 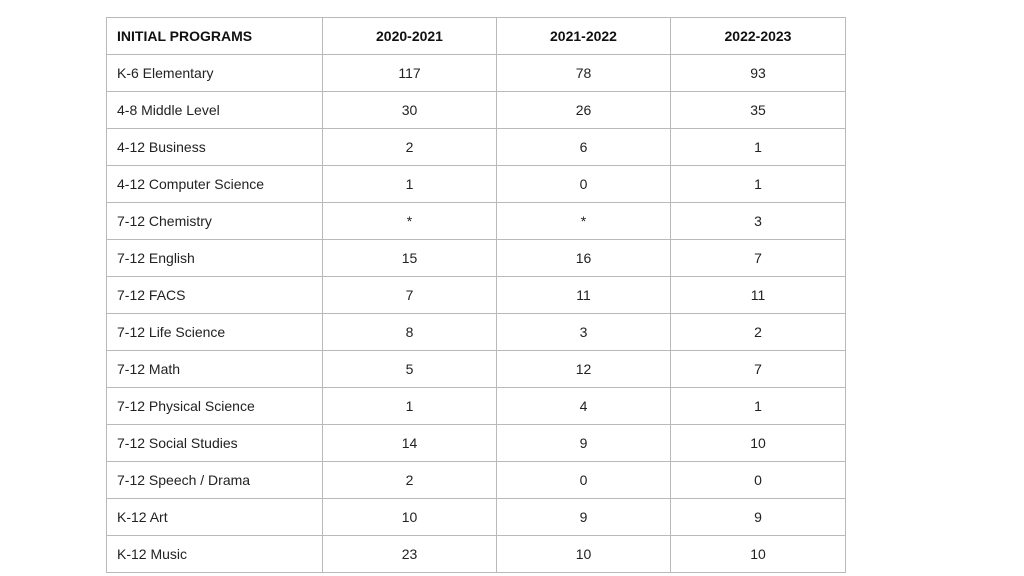 I want to click on count-2021-2022: 26, so click(x=583, y=110).